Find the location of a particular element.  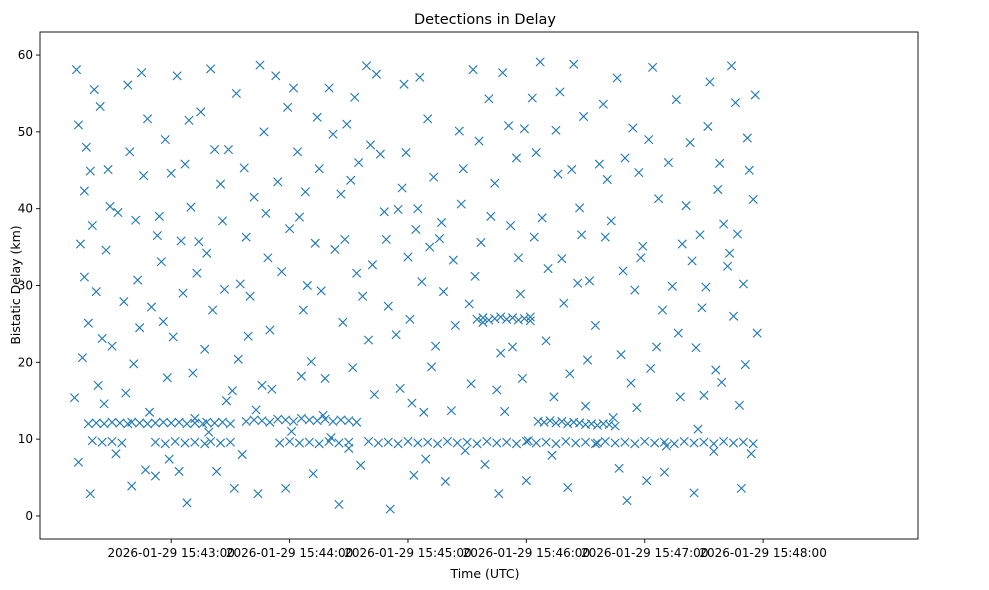

x-tick-label: 2026-01-29 15:45:00 is located at coordinates (407, 553).